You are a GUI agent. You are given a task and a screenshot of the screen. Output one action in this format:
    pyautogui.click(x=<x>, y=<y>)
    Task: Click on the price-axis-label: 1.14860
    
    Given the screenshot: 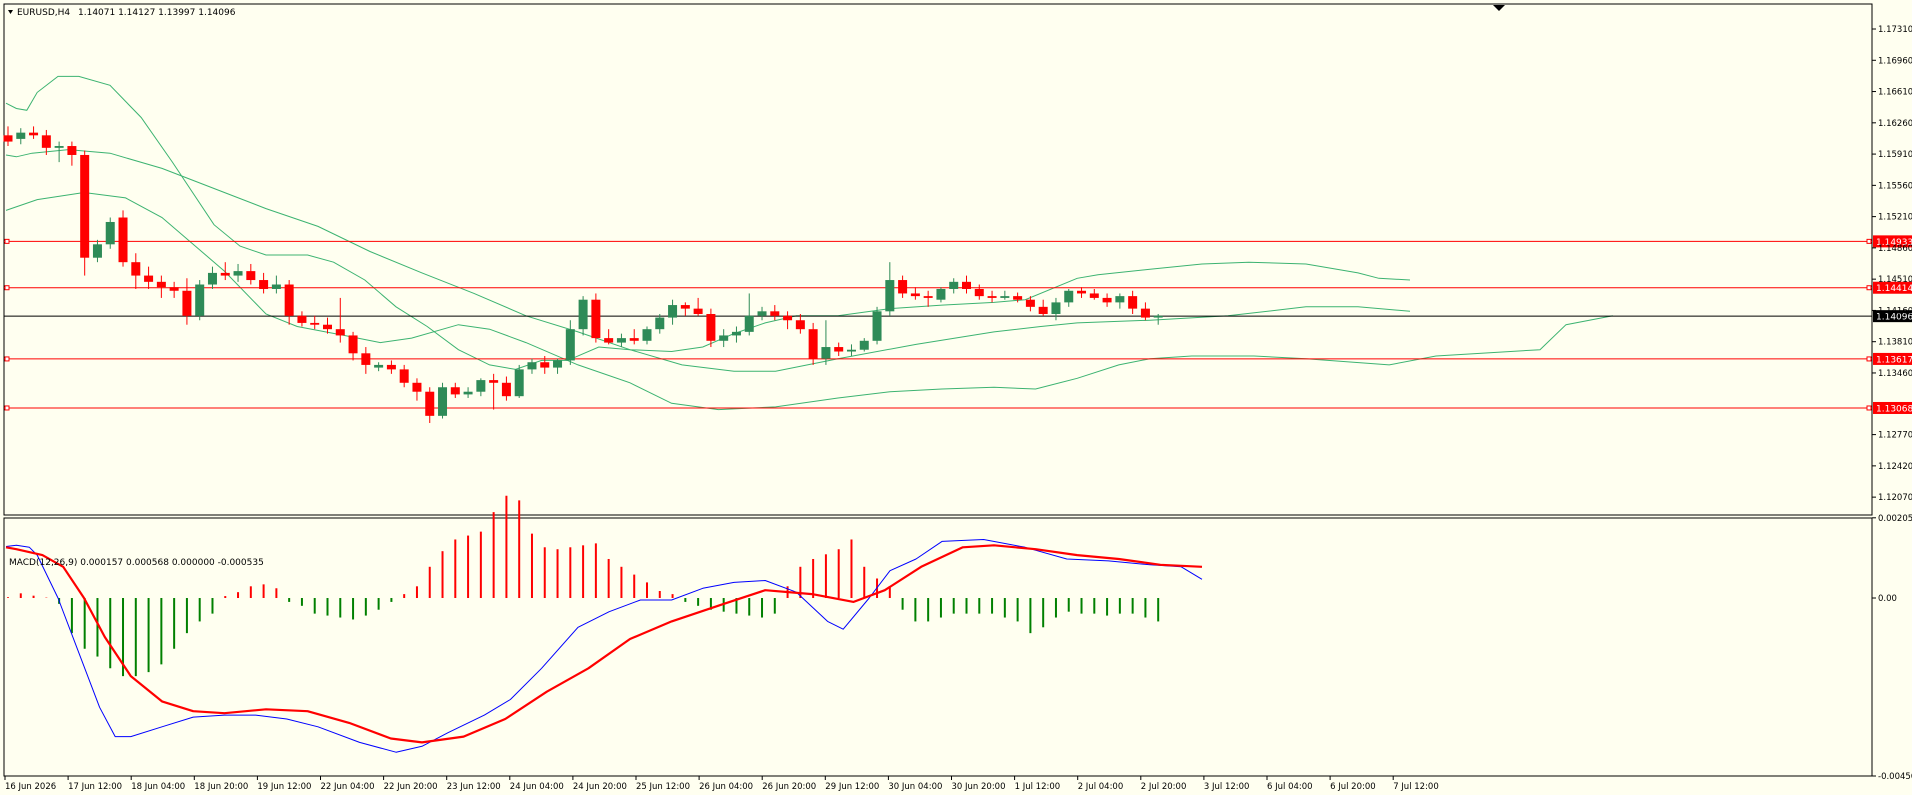 What is the action you would take?
    pyautogui.click(x=1895, y=249)
    